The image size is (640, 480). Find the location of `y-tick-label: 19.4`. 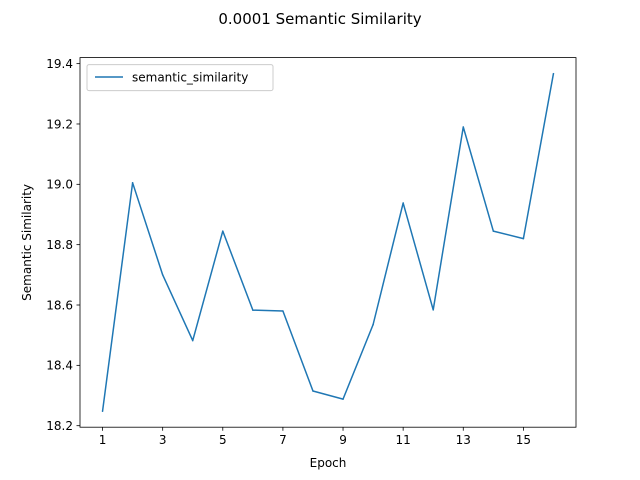

y-tick-label: 19.4 is located at coordinates (59, 64).